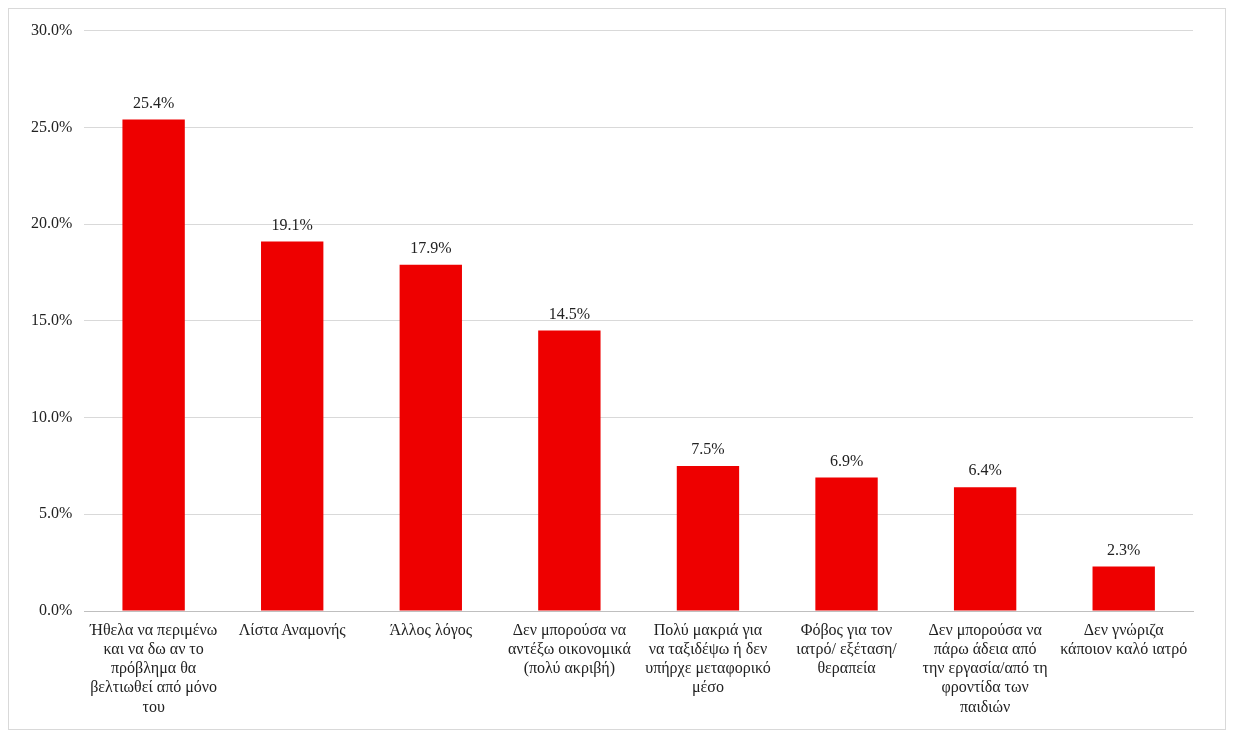 The image size is (1234, 738). Describe the element at coordinates (708, 658) in the screenshot. I see `x-tick-label: Πολύ μακριά για να ταξιδέψω ή δεν υπήρχε μεταφορικό μέσο` at that location.